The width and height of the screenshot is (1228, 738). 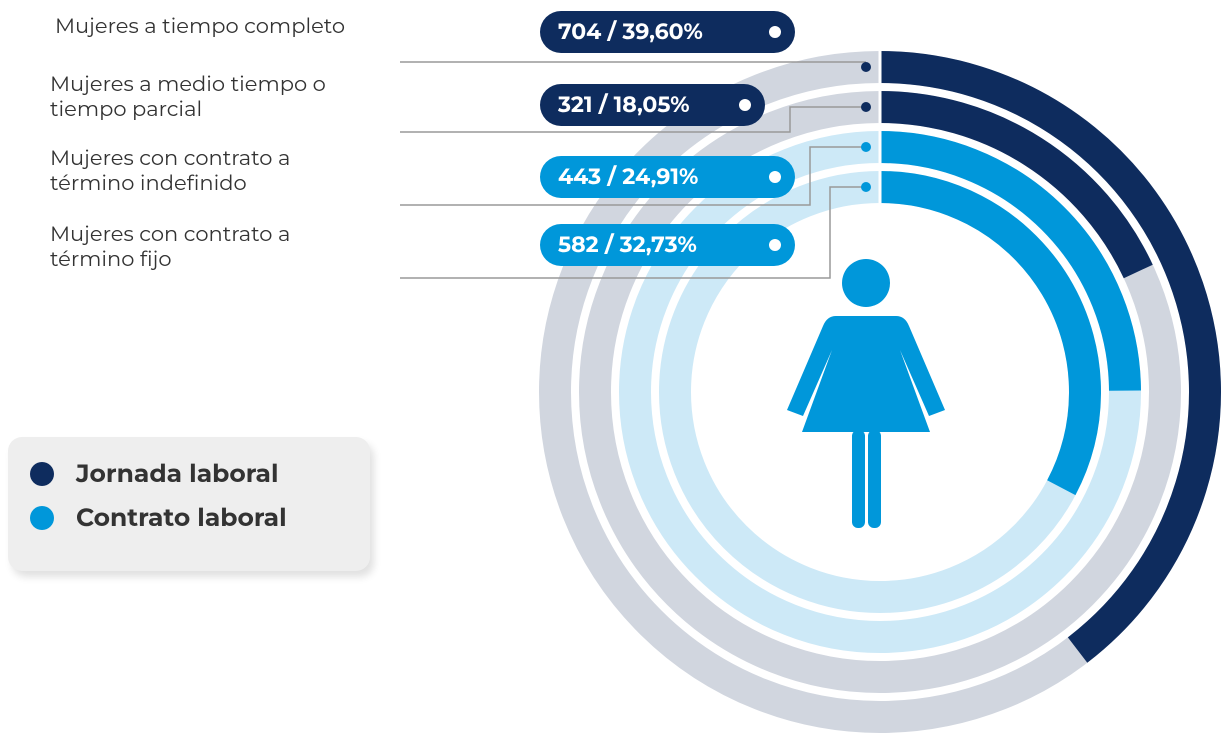 What do you see at coordinates (188, 97) in the screenshot?
I see `category-label: Mujeres a medio tiempo o tiempo parcial` at bounding box center [188, 97].